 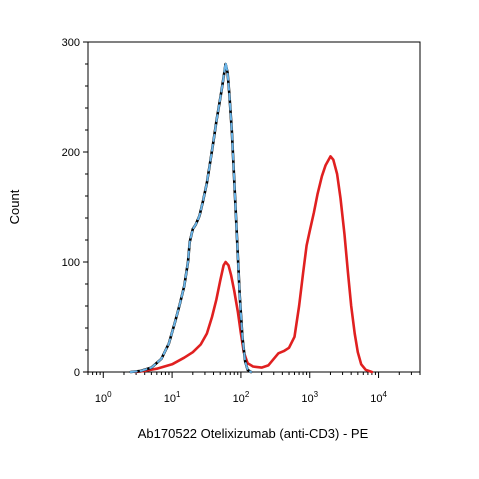 I want to click on y-tick-label: 200, so click(x=71, y=153).